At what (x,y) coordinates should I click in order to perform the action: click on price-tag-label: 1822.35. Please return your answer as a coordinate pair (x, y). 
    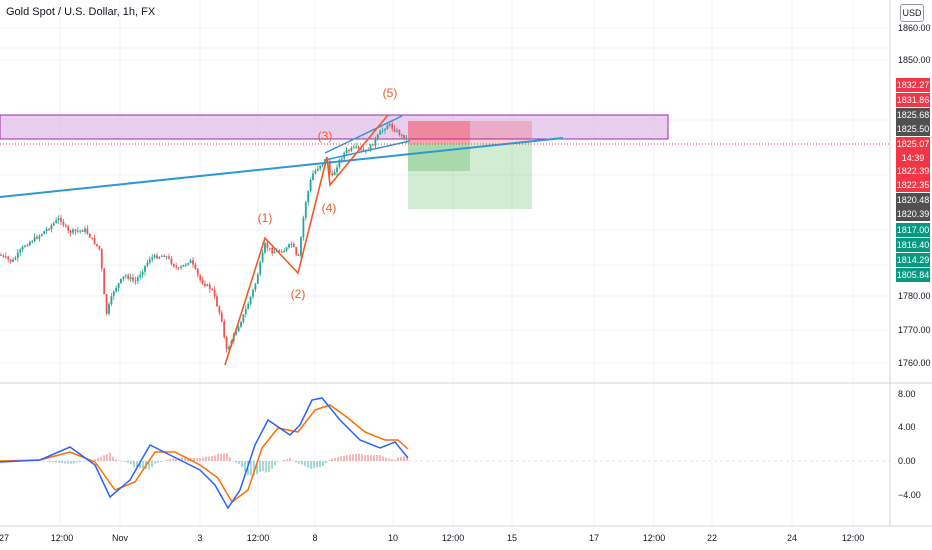
    Looking at the image, I should click on (913, 185).